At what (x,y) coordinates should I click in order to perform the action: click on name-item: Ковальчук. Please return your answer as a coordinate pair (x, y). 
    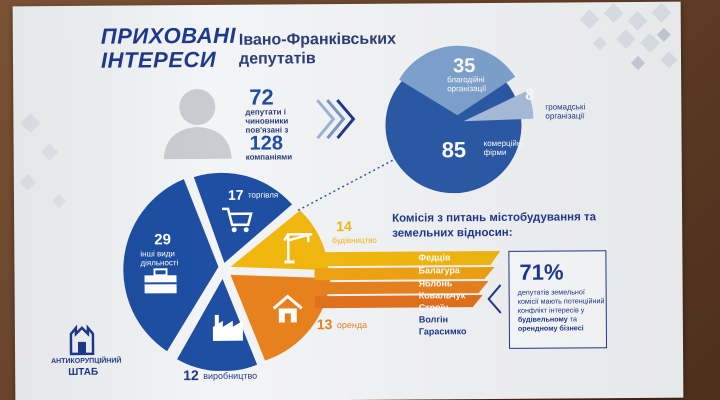
    Looking at the image, I should click on (442, 295).